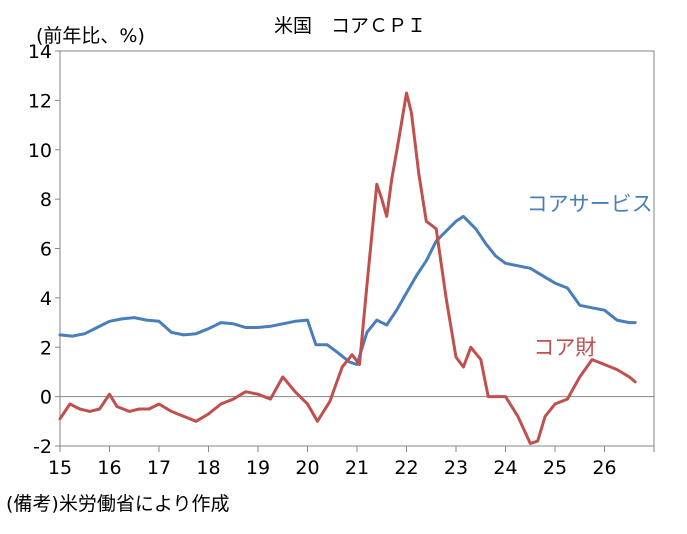 The width and height of the screenshot is (687, 534). I want to click on x-tick-label: 26, so click(604, 468).